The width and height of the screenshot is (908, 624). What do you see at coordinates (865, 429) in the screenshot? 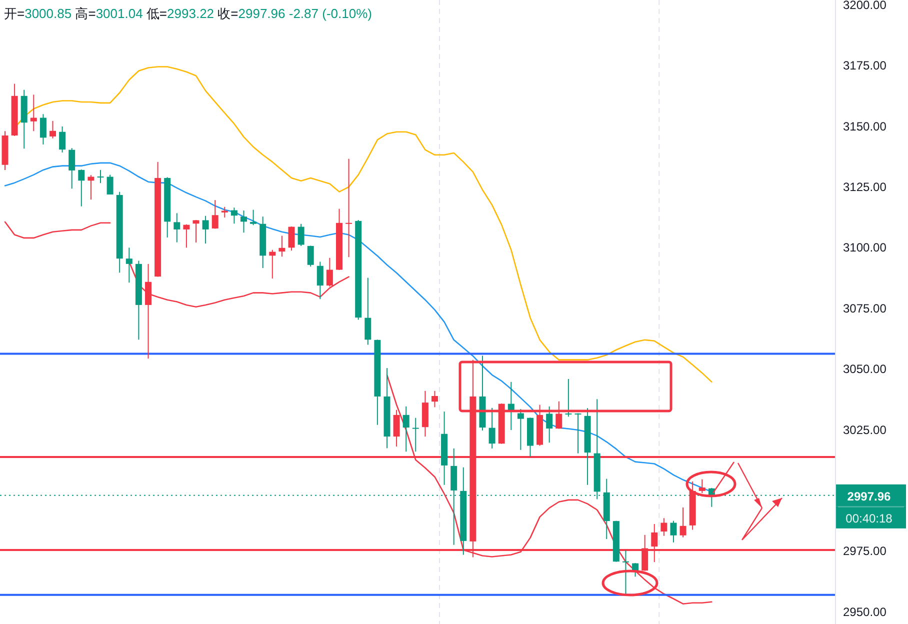
I see `y-tick-label: 3025.00` at bounding box center [865, 429].